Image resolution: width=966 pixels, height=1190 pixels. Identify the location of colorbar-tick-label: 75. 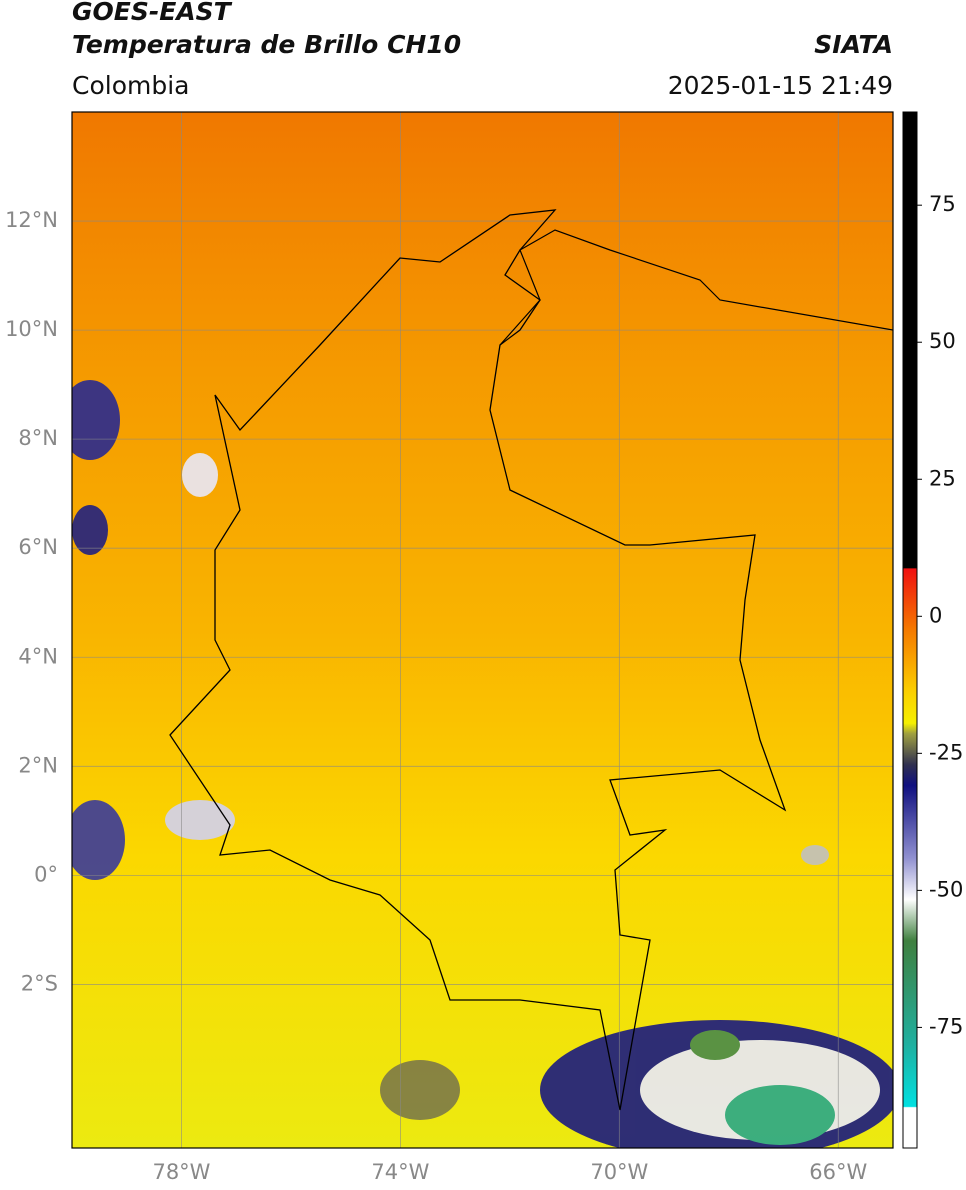
(942, 204).